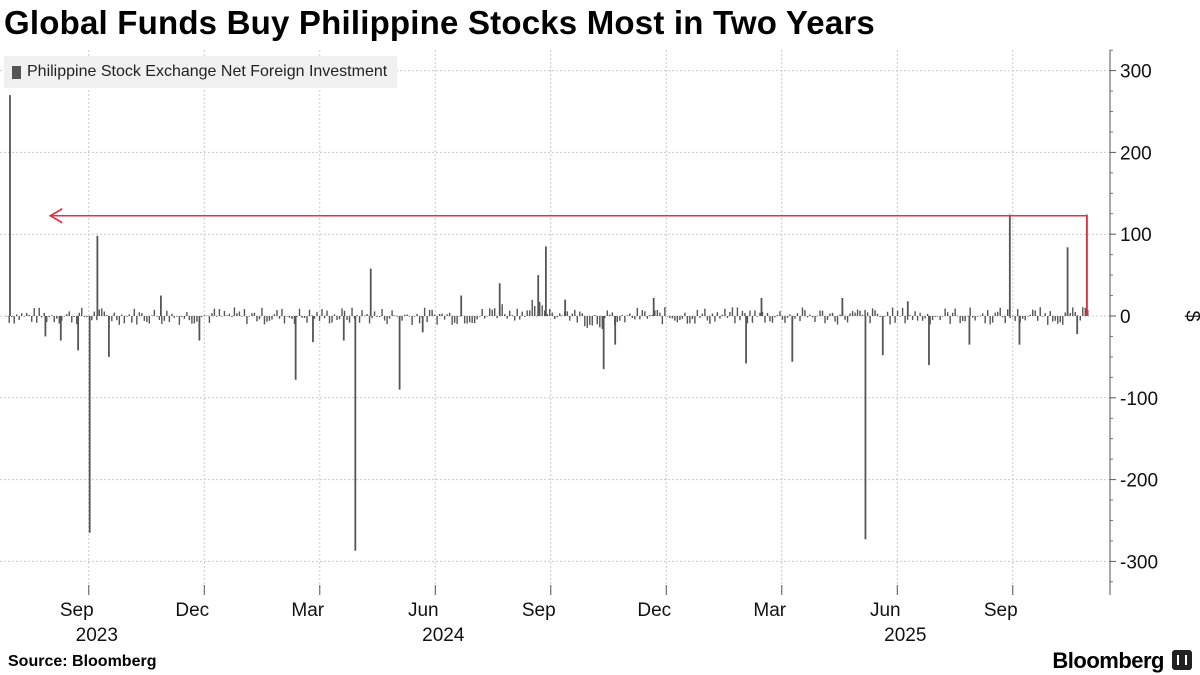 This screenshot has width=1200, height=675. What do you see at coordinates (307, 610) in the screenshot?
I see `x-tick-label: Mar` at bounding box center [307, 610].